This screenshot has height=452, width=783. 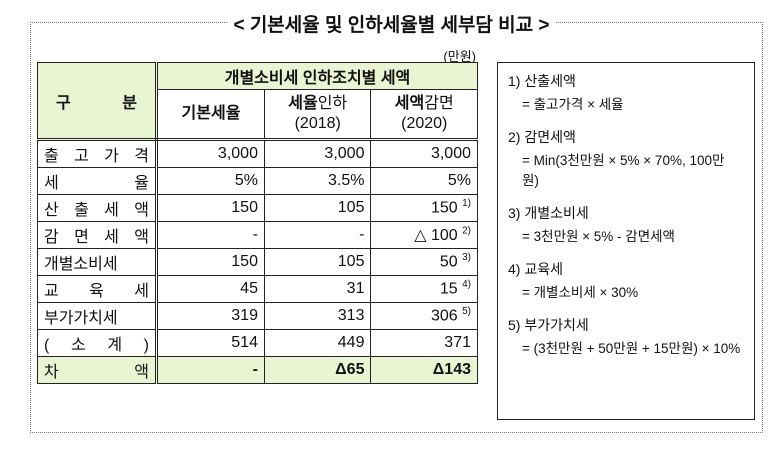 What do you see at coordinates (598, 236) in the screenshot?
I see `note-formula: = 3천만원 × 5% - 감면세액` at bounding box center [598, 236].